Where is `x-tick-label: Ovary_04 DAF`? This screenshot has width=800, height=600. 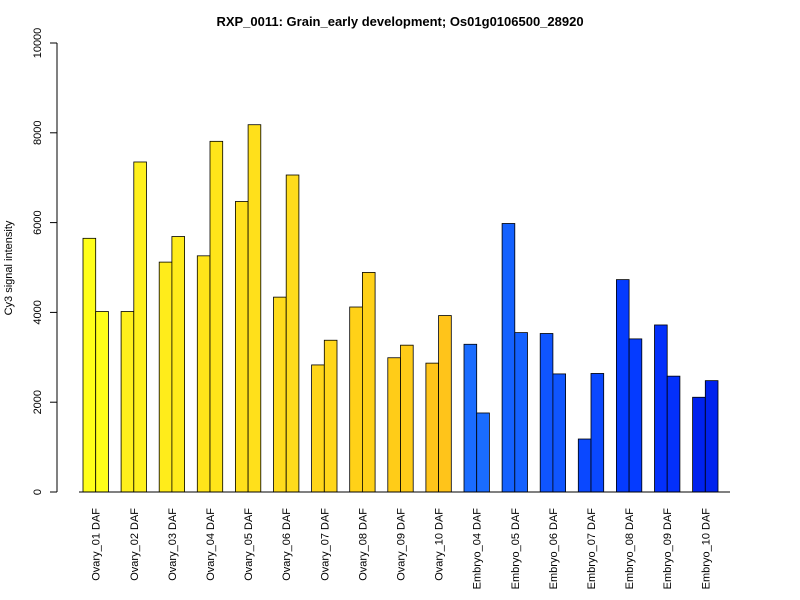 x-tick-label: Ovary_04 DAF is located at coordinates (211, 544).